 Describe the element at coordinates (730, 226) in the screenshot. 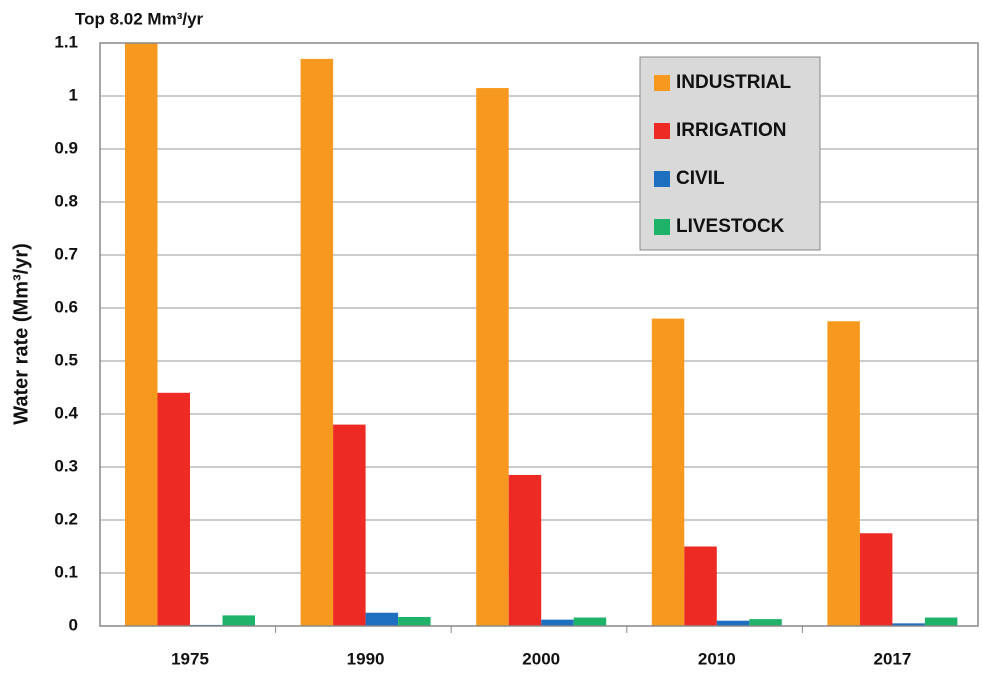

I see `legend-label: LIVESTOCK` at that location.